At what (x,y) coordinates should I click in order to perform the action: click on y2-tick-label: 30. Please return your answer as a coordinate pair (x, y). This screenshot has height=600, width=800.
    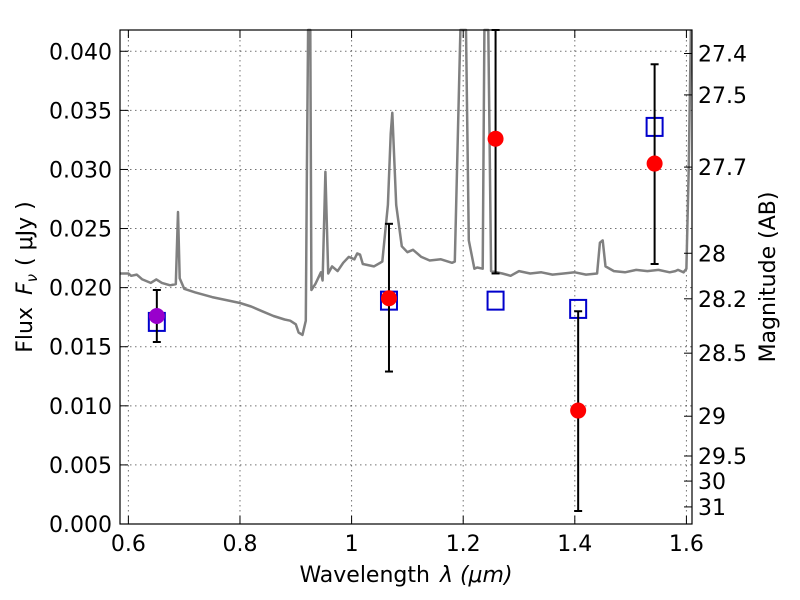
    Looking at the image, I should click on (712, 482).